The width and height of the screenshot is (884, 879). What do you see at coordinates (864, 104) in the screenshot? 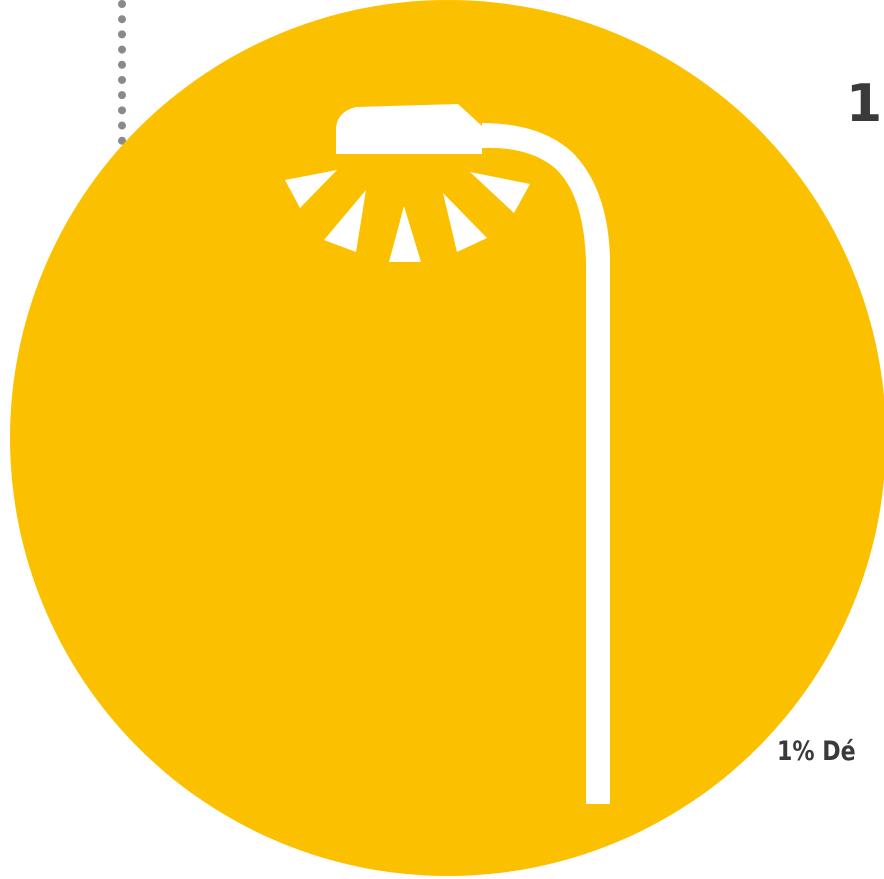
I see `stat-number-fragment: 1` at bounding box center [864, 104].